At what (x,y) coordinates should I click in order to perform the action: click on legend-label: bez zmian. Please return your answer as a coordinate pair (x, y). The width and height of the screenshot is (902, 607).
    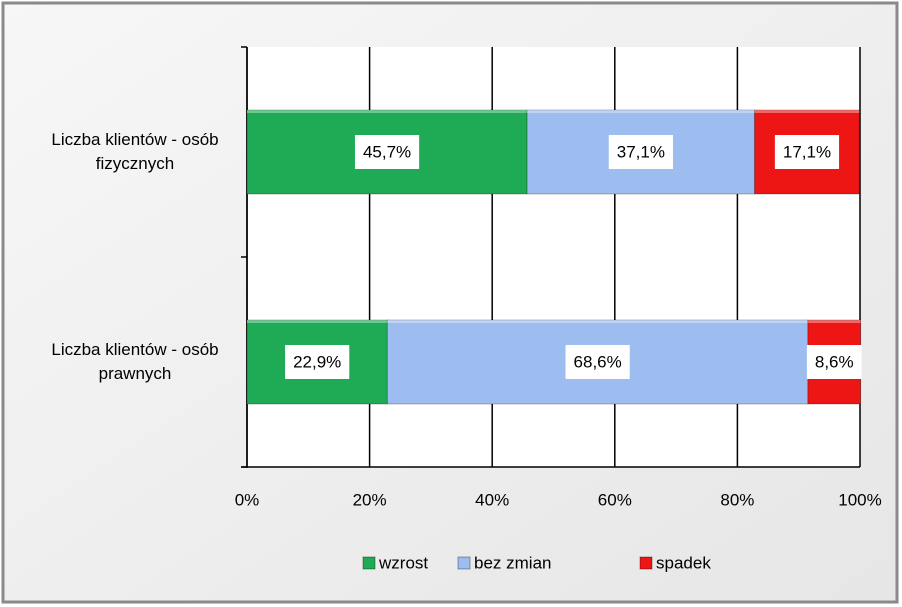
    Looking at the image, I should click on (512, 562).